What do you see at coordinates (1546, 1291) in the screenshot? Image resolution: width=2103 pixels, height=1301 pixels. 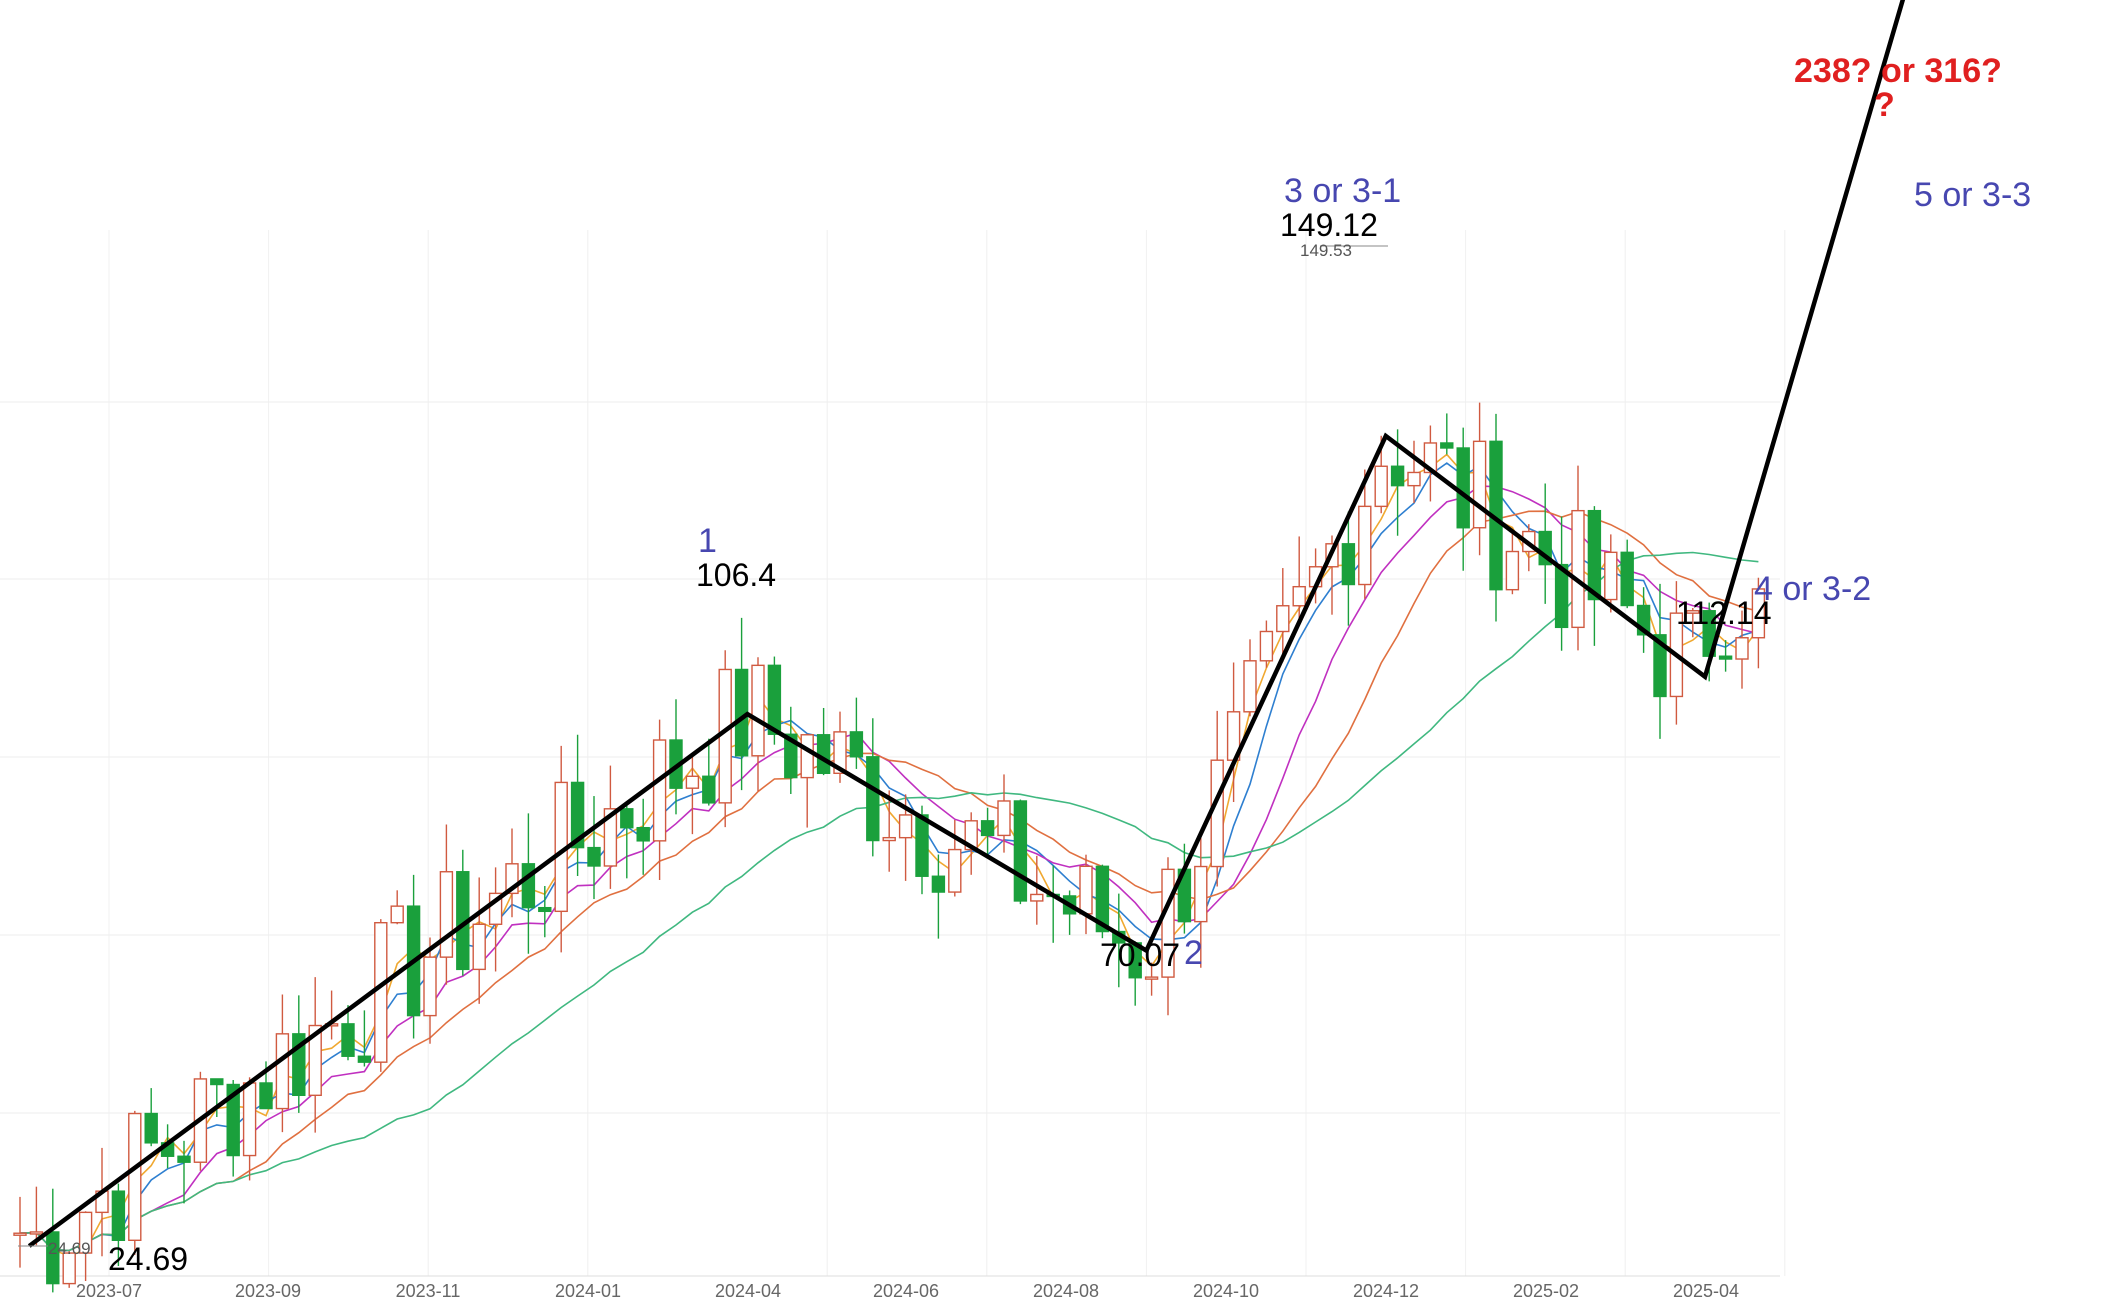 I see `x-tick-label: 2025-02` at bounding box center [1546, 1291].